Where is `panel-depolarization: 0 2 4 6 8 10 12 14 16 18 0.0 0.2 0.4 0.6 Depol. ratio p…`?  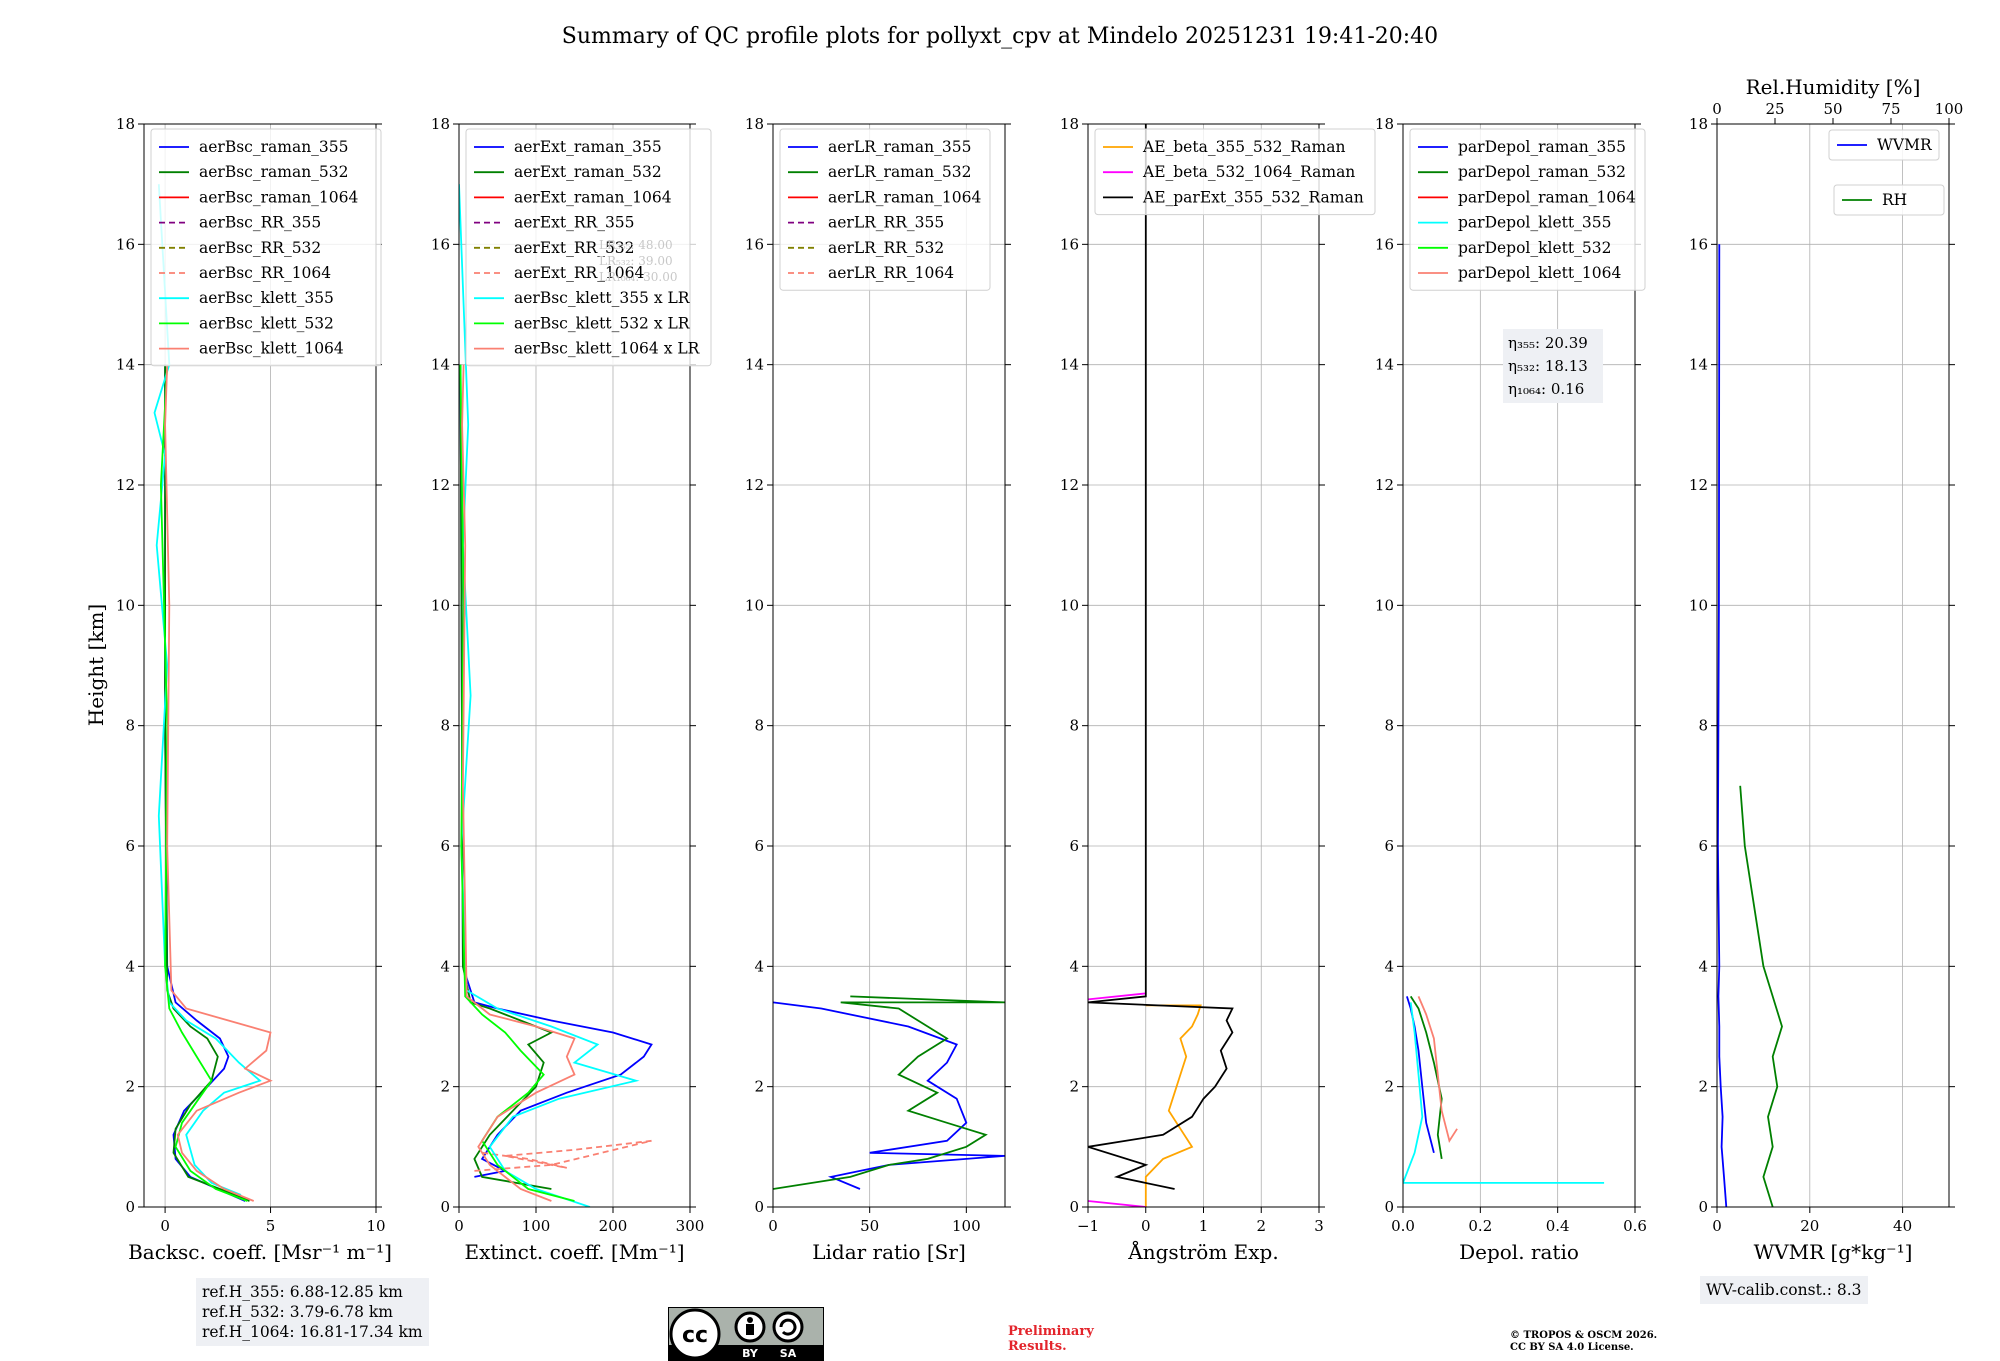
panel-depolarization: 0 2 4 6 8 10 12 14 16 18 0.0 0.2 0.4 0.6 Depol. ratio p… is located at coordinates (1511, 689).